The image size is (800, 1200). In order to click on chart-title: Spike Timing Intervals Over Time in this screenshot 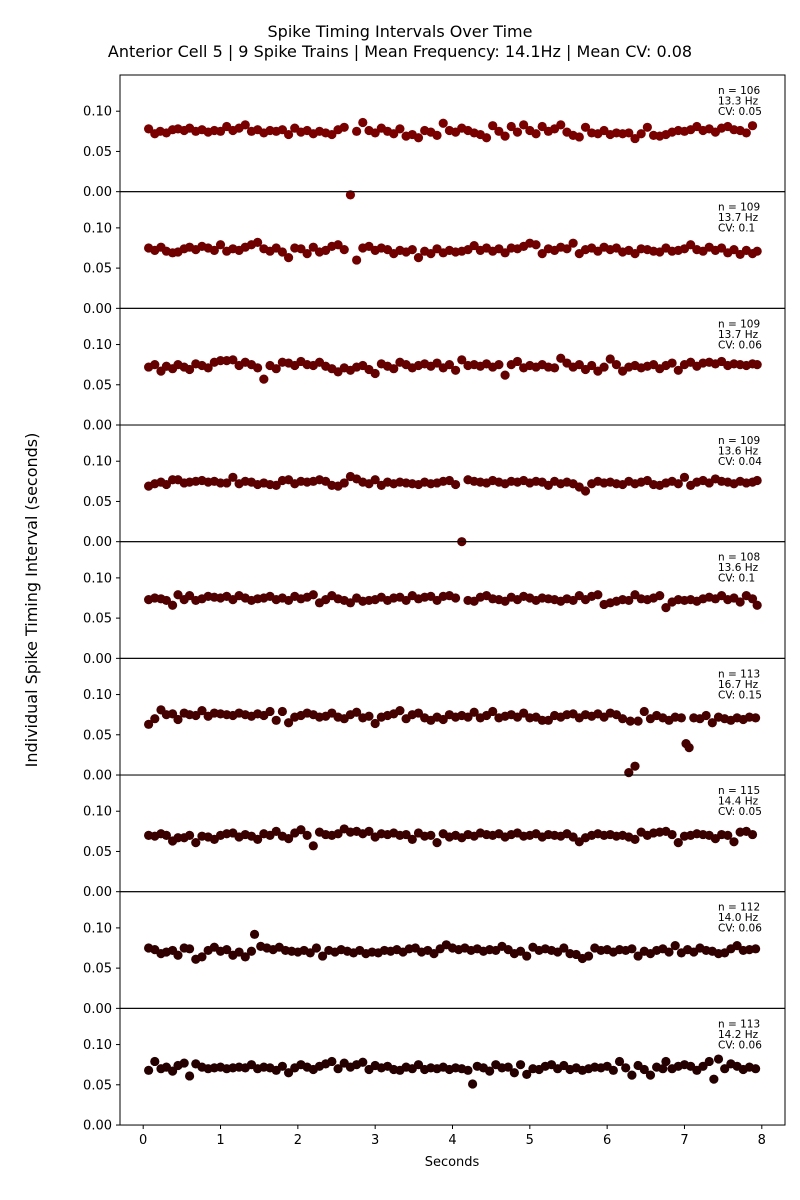, I will do `click(400, 31)`.